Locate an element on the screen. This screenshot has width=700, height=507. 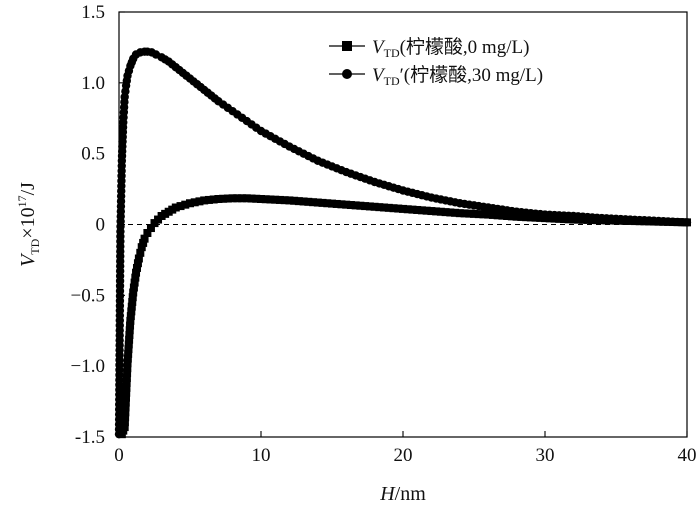
x-tick-label: 0 is located at coordinates (119, 455).